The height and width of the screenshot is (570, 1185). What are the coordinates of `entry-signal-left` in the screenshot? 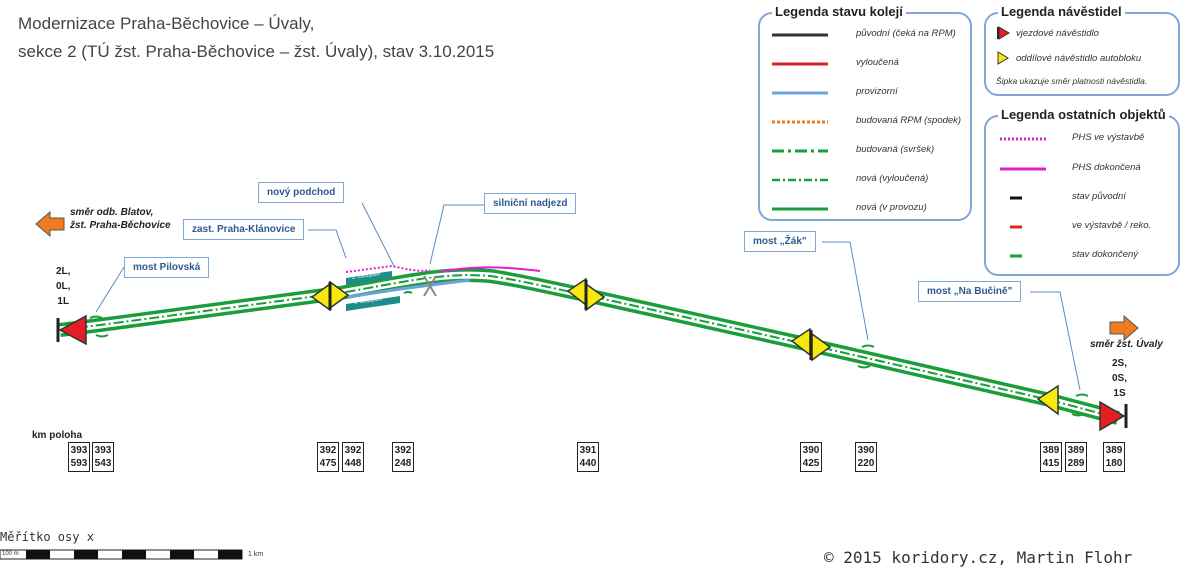 It's located at (71, 330).